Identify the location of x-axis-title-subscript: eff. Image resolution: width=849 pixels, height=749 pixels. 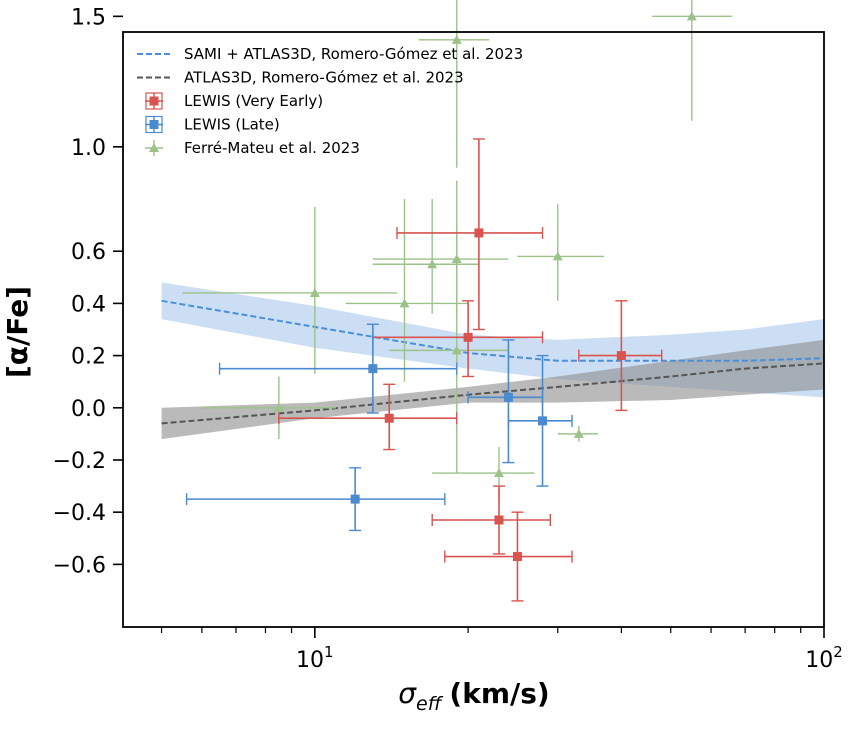
(430, 704).